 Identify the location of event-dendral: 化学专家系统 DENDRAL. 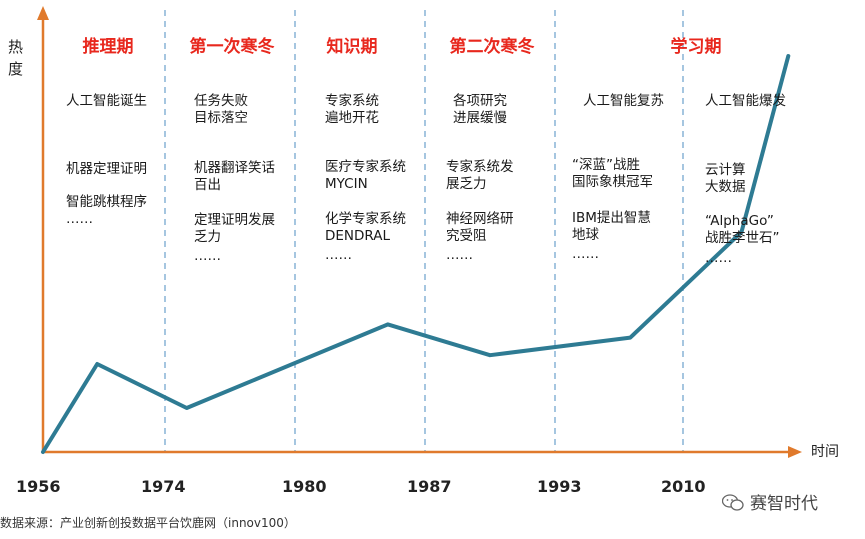
(365, 227).